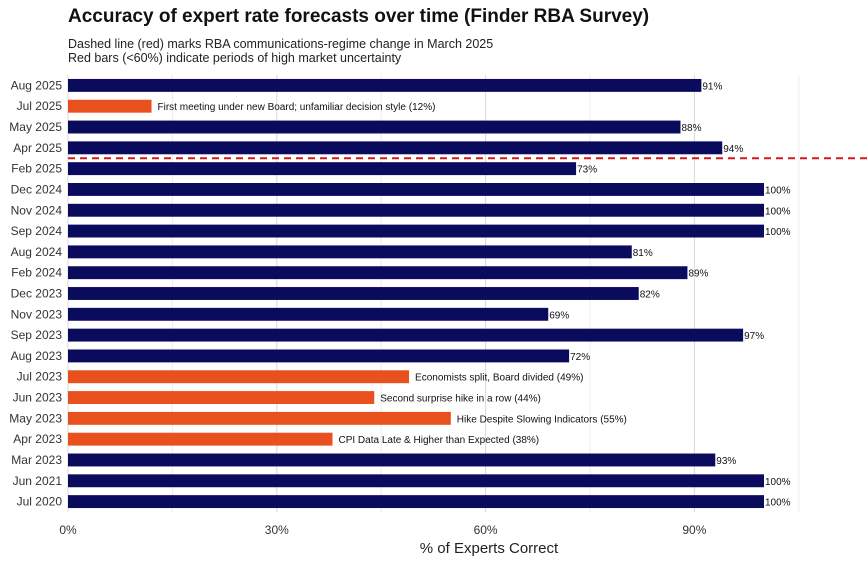 The height and width of the screenshot is (562, 868). I want to click on data-label: 91%, so click(712, 86).